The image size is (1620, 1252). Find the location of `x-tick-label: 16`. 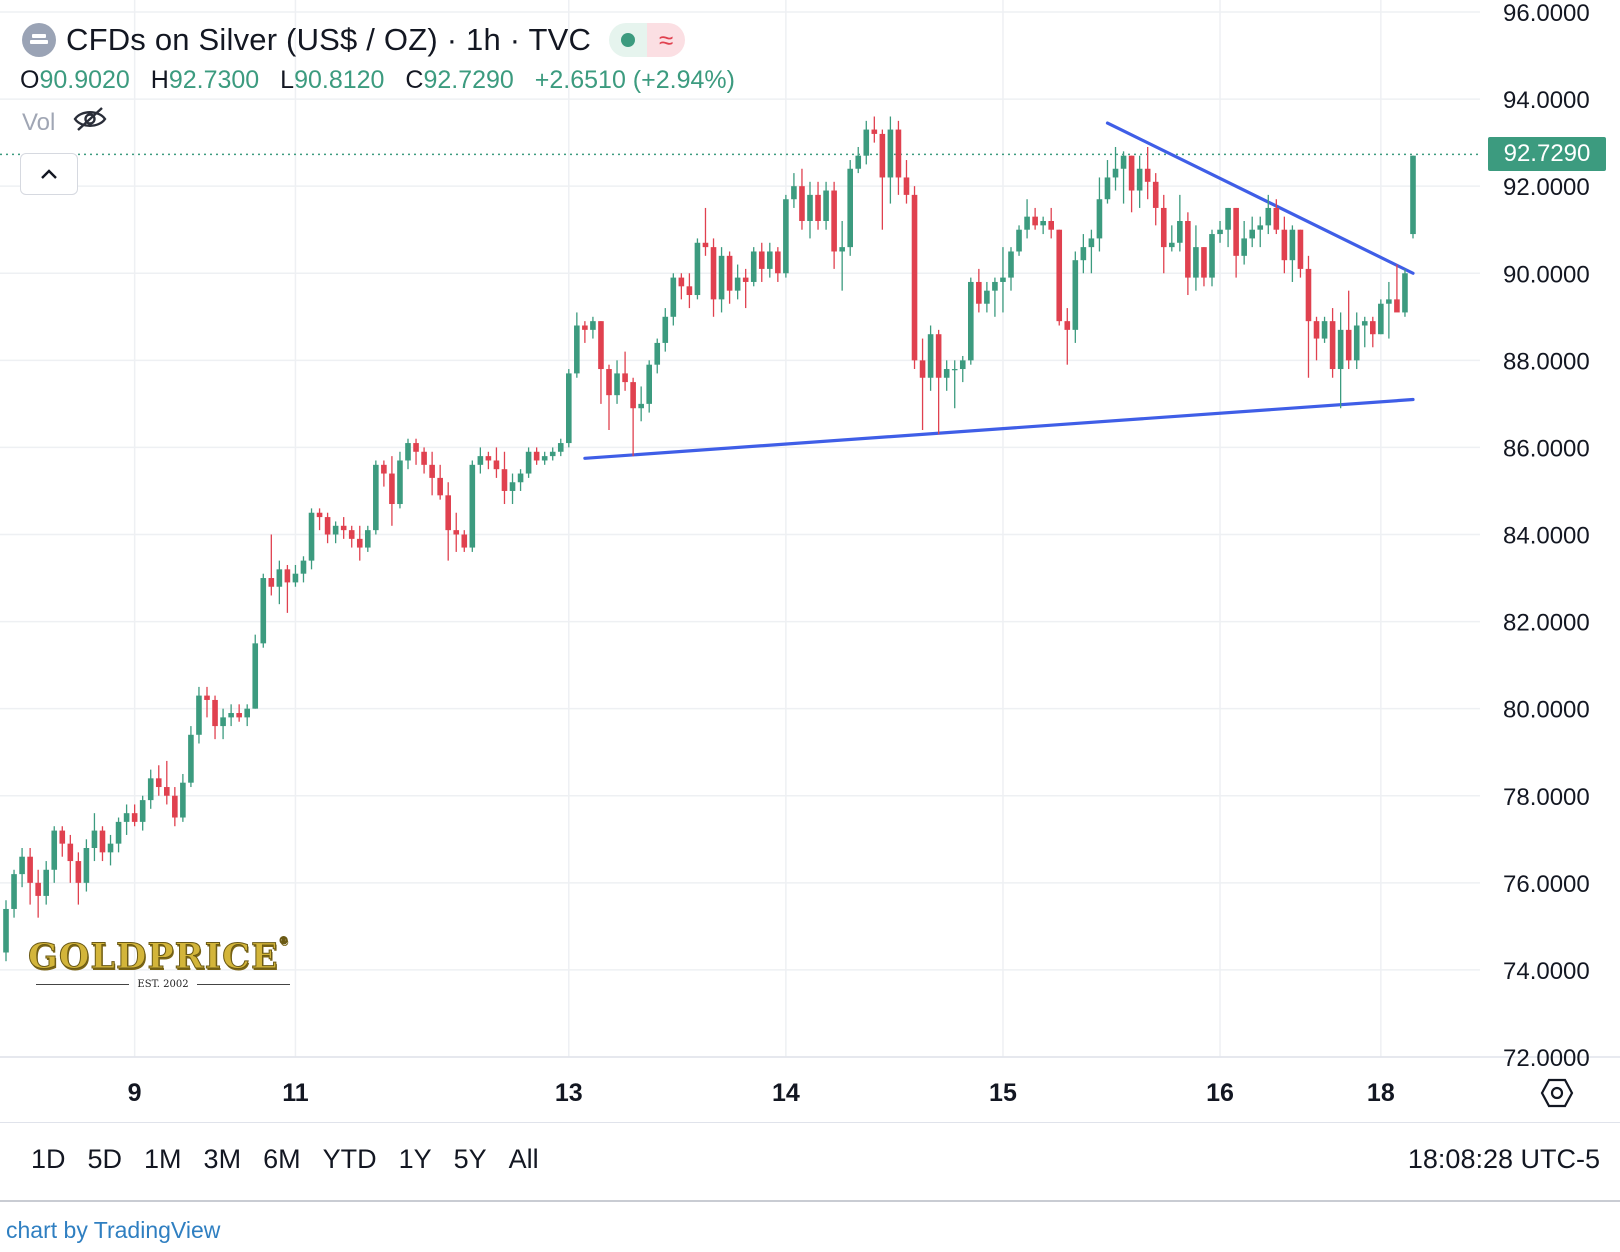

x-tick-label: 16 is located at coordinates (1220, 1093).